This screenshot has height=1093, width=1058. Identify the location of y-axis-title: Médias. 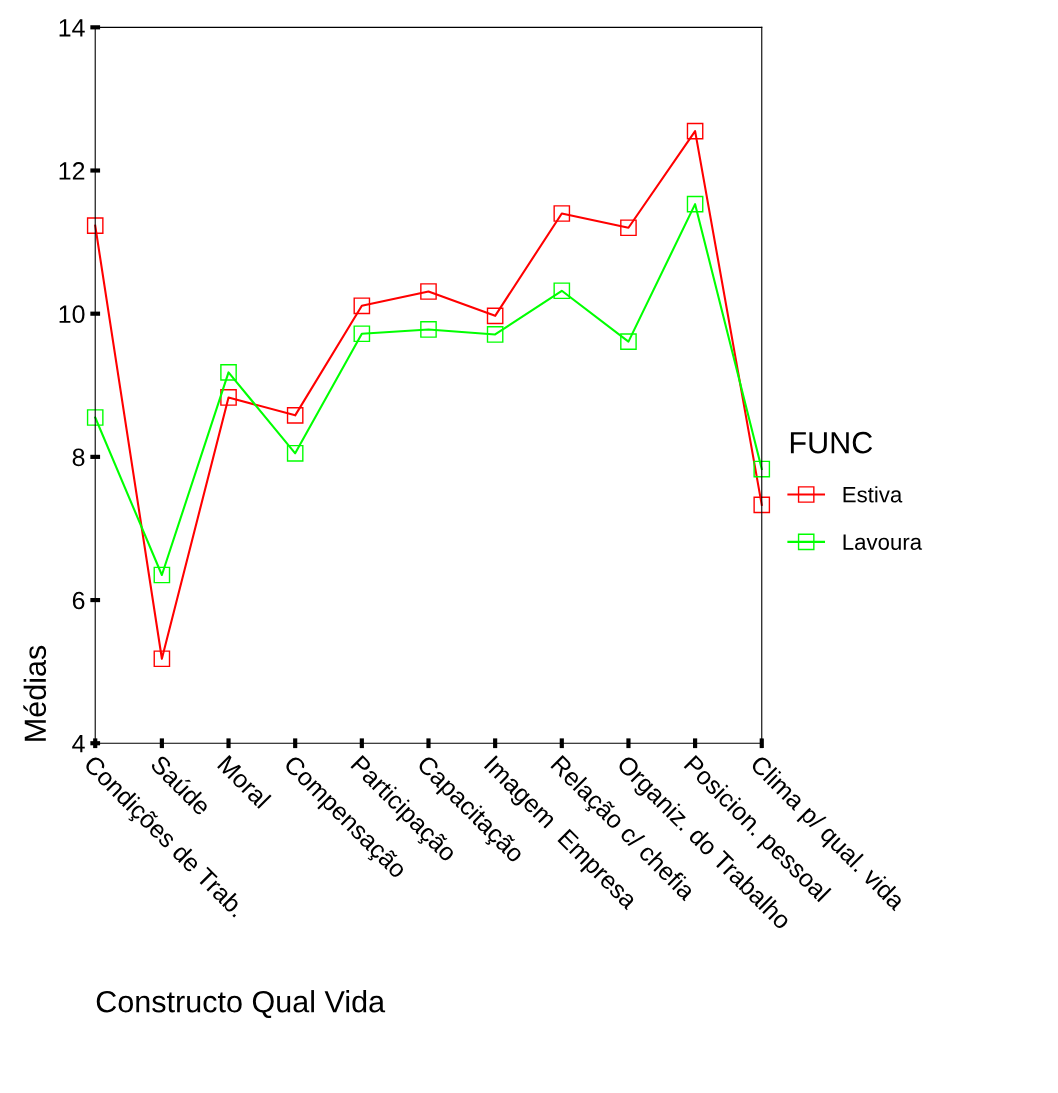
(35, 693).